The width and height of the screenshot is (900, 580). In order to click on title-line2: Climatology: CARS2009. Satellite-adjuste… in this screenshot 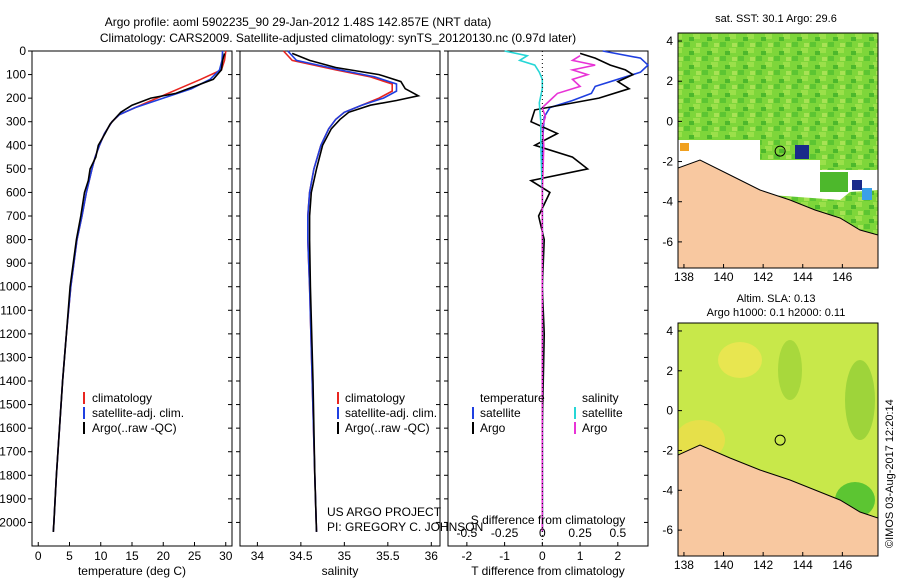, I will do `click(338, 38)`.